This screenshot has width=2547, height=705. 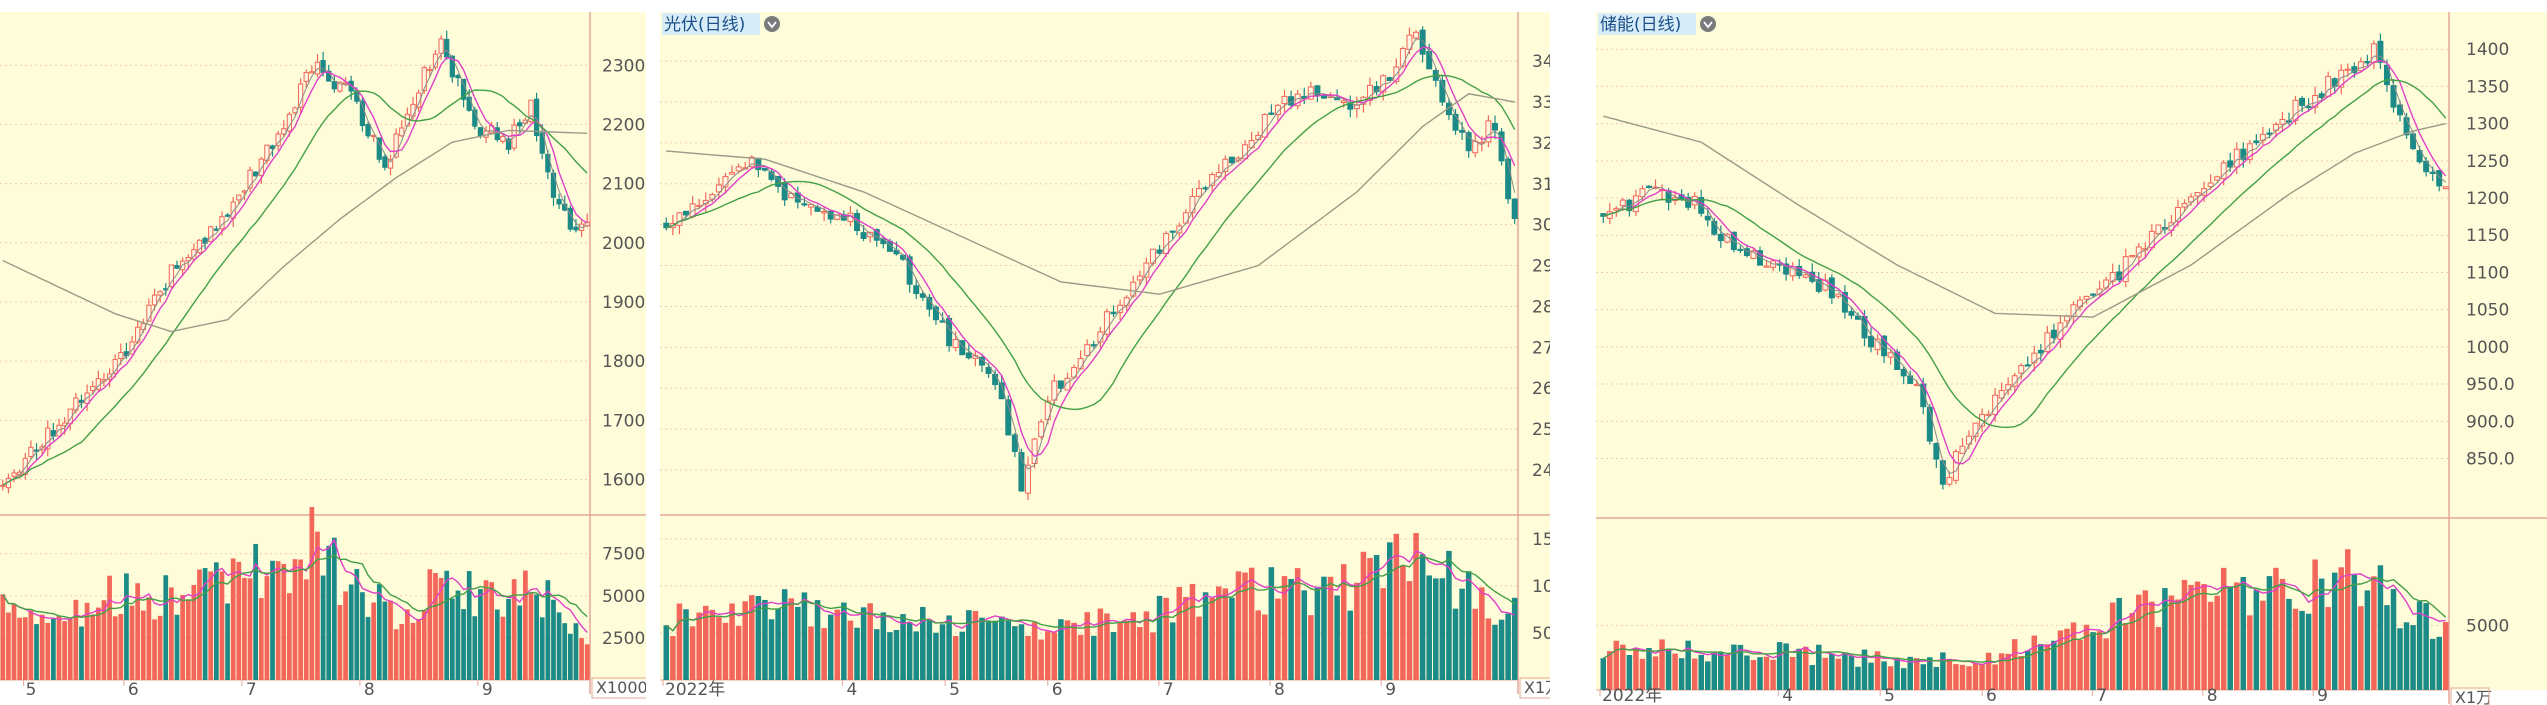 What do you see at coordinates (711, 24) in the screenshot?
I see `chart-title-bg` at bounding box center [711, 24].